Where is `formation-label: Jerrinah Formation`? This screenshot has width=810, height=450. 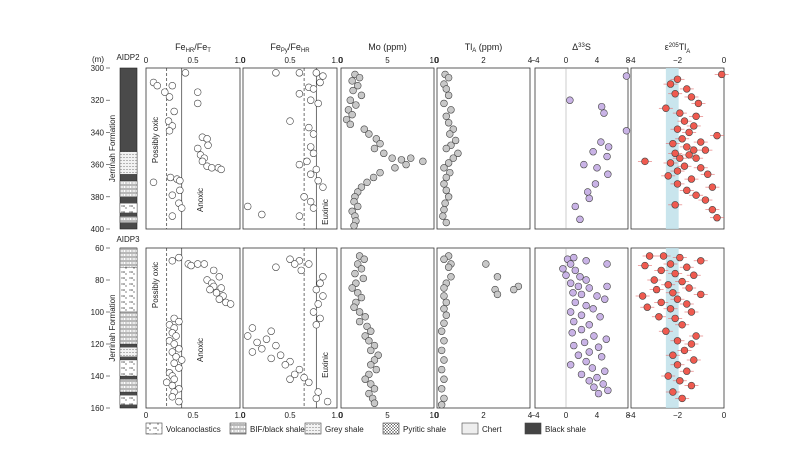 formation-label: Jerrinah Formation is located at coordinates (112, 148).